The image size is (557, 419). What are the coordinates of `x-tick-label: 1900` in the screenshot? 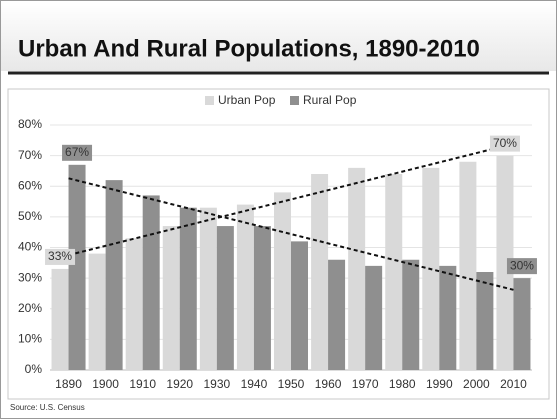 It's located at (105, 384).